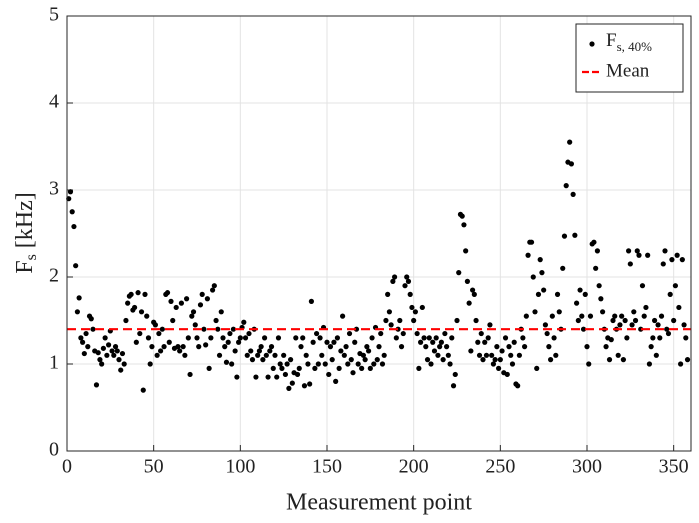  Describe the element at coordinates (54, 276) in the screenshot. I see `y-tick-label: 2` at that location.